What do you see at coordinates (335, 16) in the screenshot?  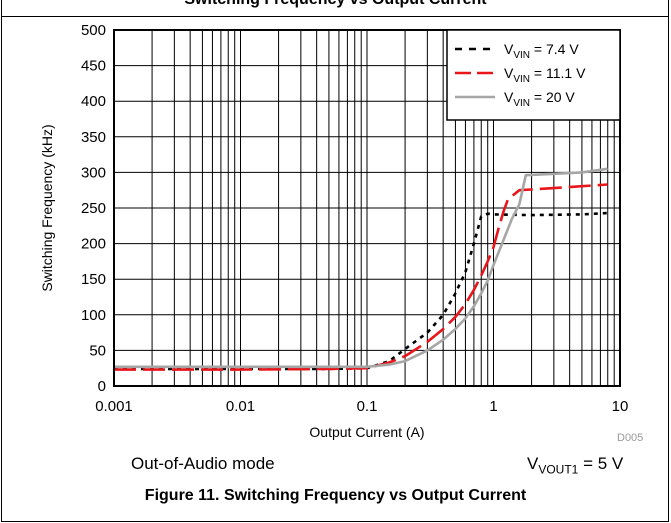 I see `title-rule` at bounding box center [335, 16].